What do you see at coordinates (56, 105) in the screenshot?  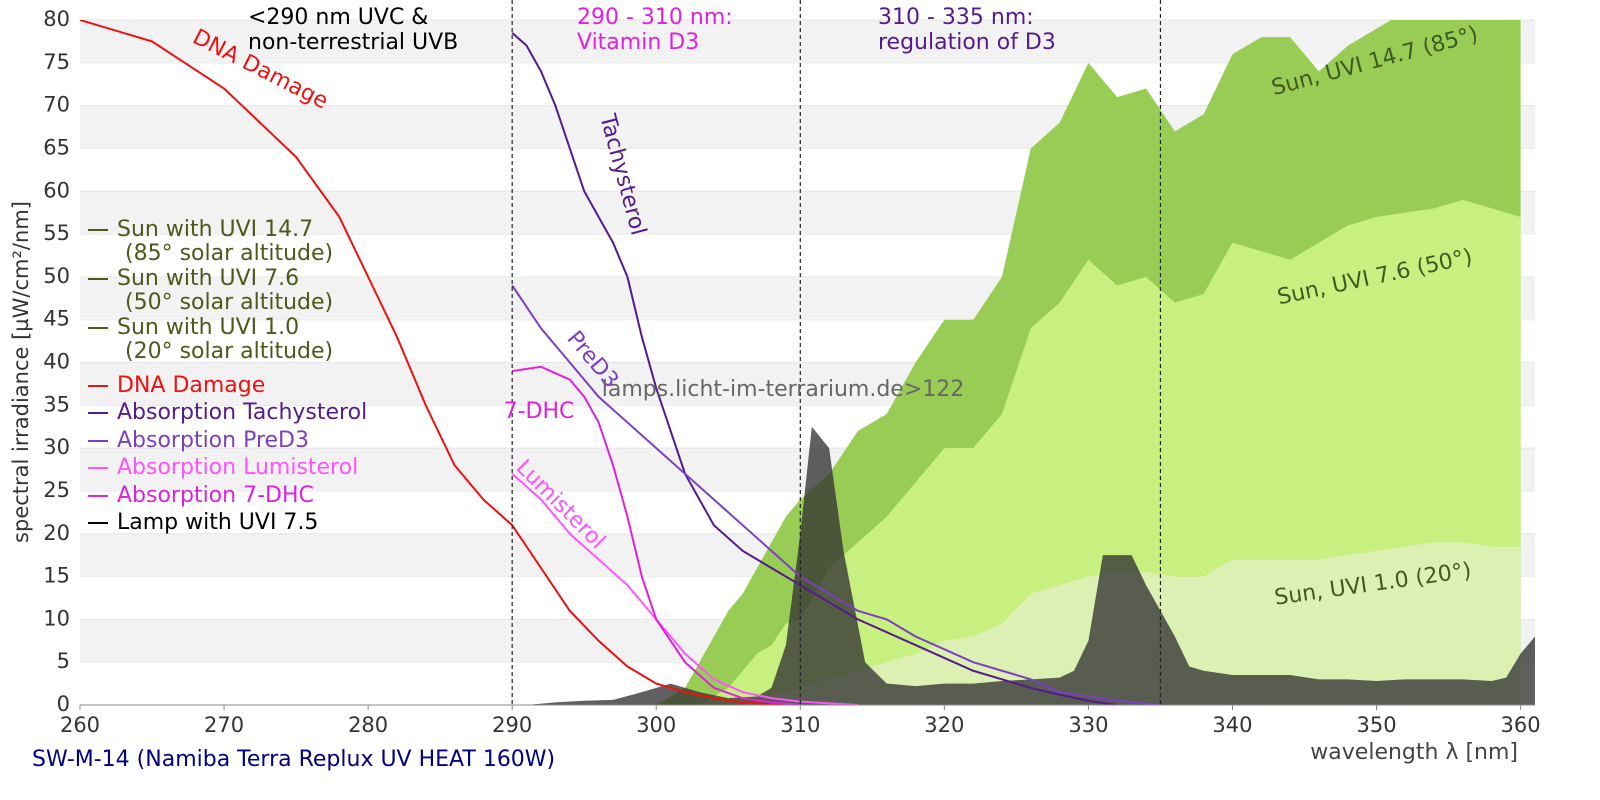 I see `y-tick-label: 70` at bounding box center [56, 105].